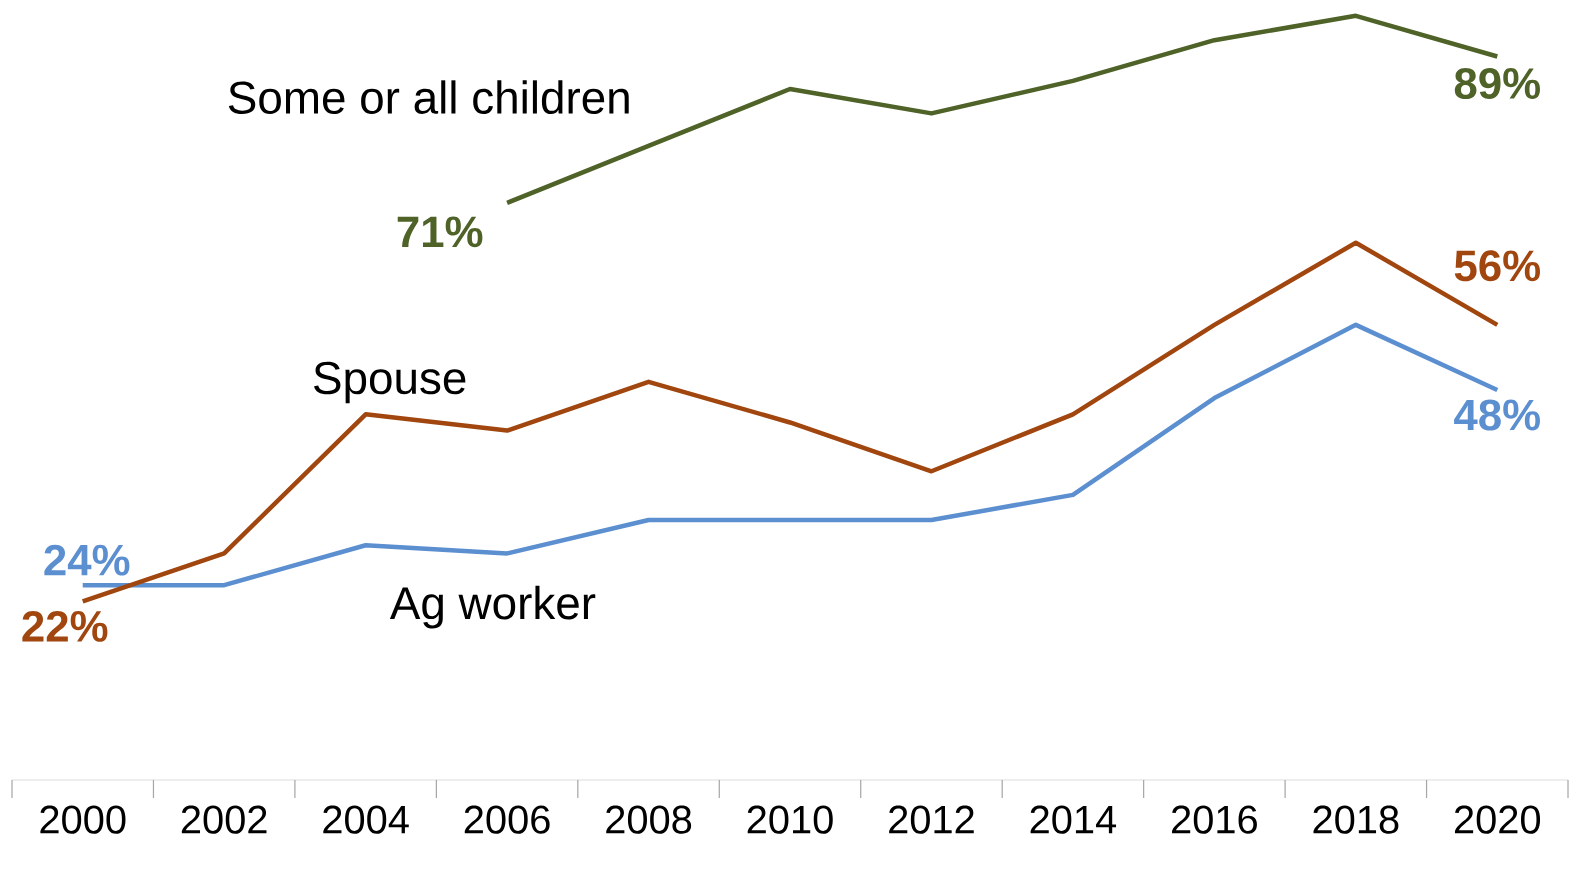 The height and width of the screenshot is (873, 1574). What do you see at coordinates (65, 626) in the screenshot?
I see `data-label: 22%` at bounding box center [65, 626].